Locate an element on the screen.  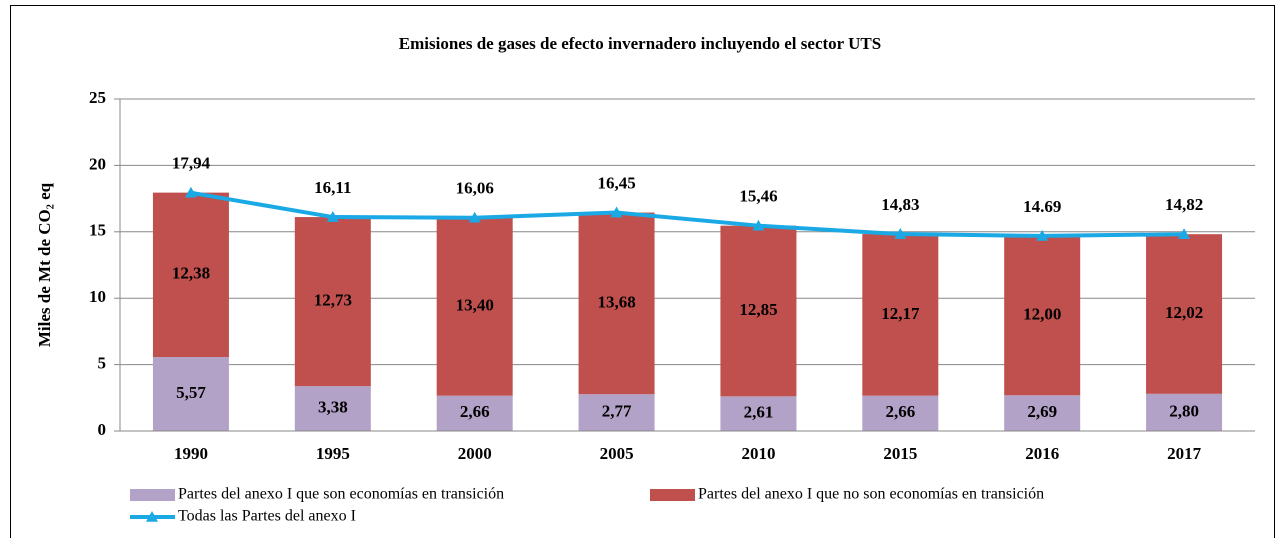
y-axis-label: Miles de Mt de CO₂ eq is located at coordinates (44, 264).